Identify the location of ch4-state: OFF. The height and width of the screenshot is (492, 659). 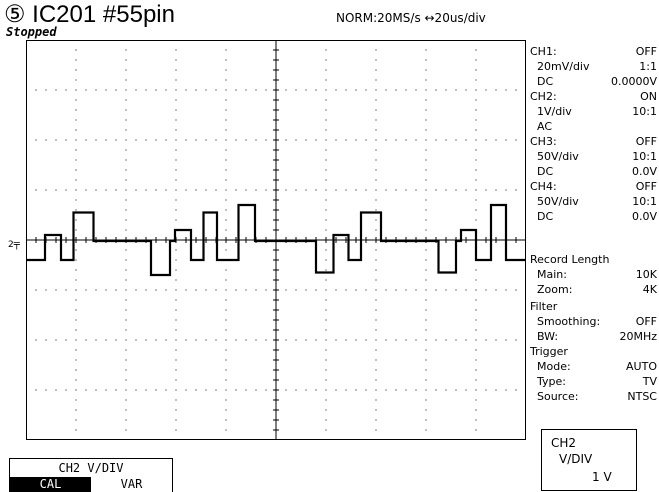
(646, 186).